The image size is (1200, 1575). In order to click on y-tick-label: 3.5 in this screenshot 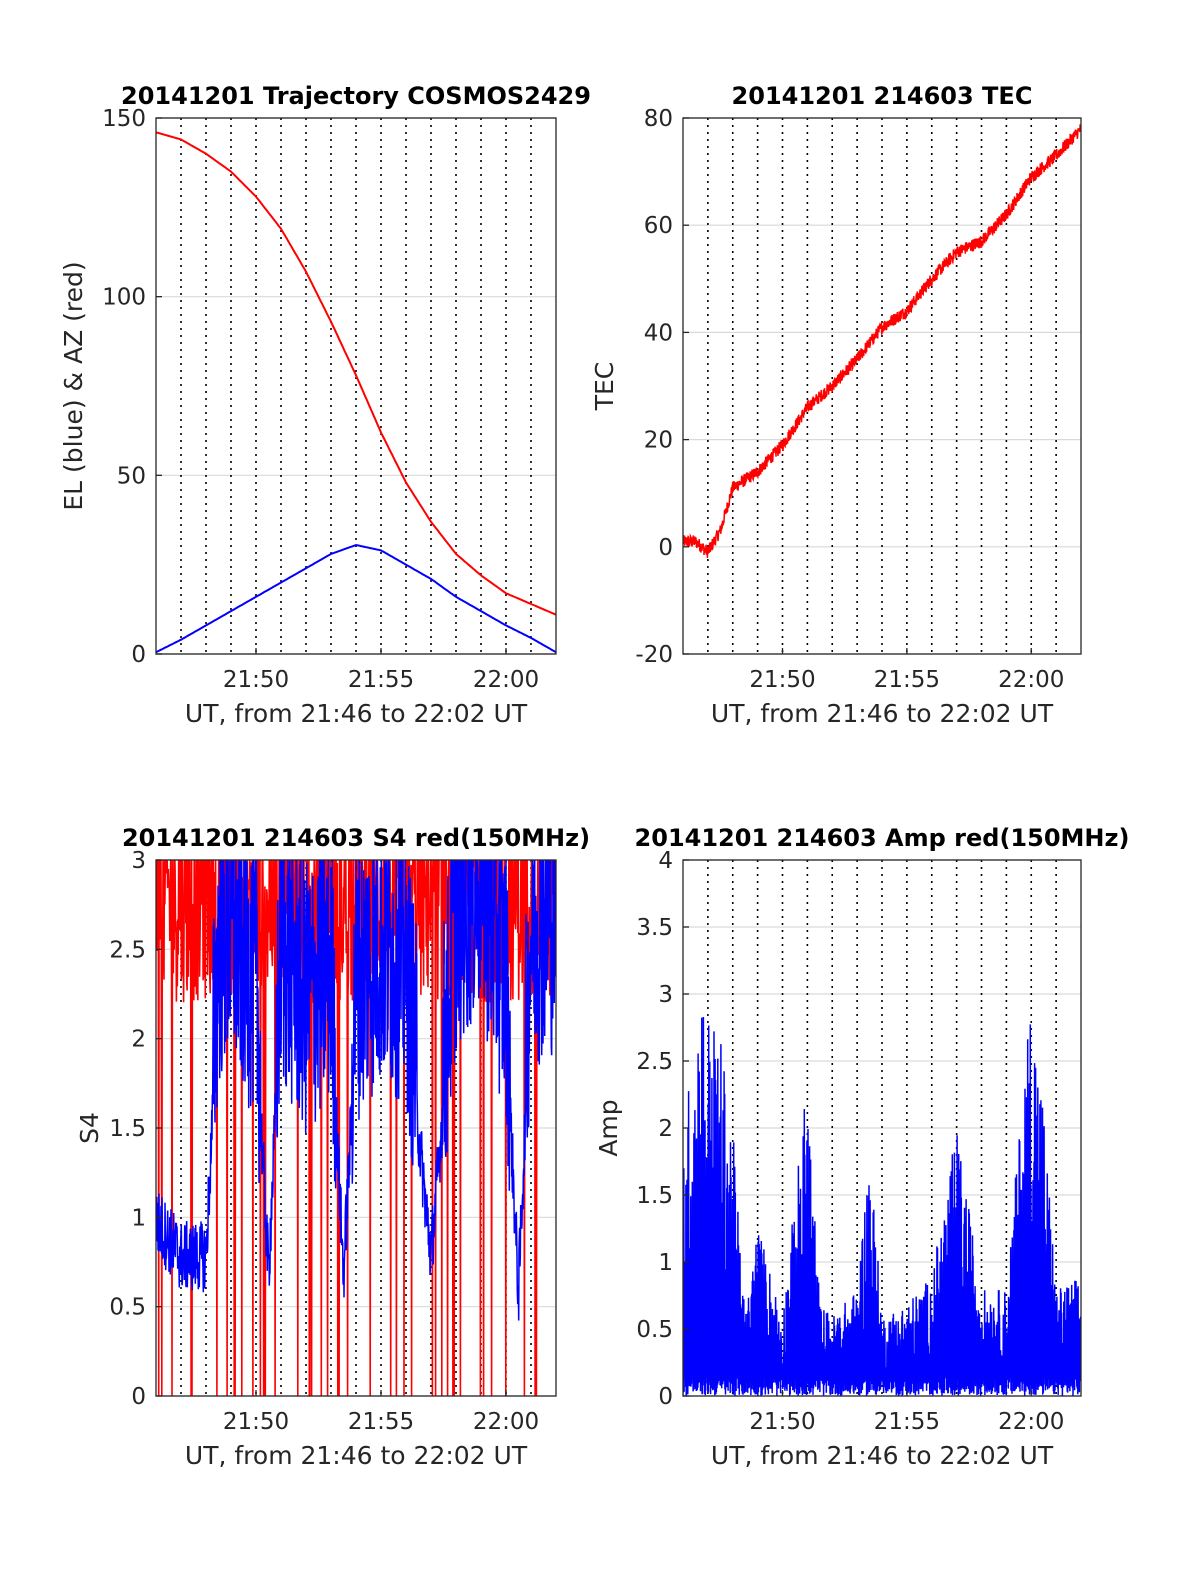, I will do `click(654, 928)`.